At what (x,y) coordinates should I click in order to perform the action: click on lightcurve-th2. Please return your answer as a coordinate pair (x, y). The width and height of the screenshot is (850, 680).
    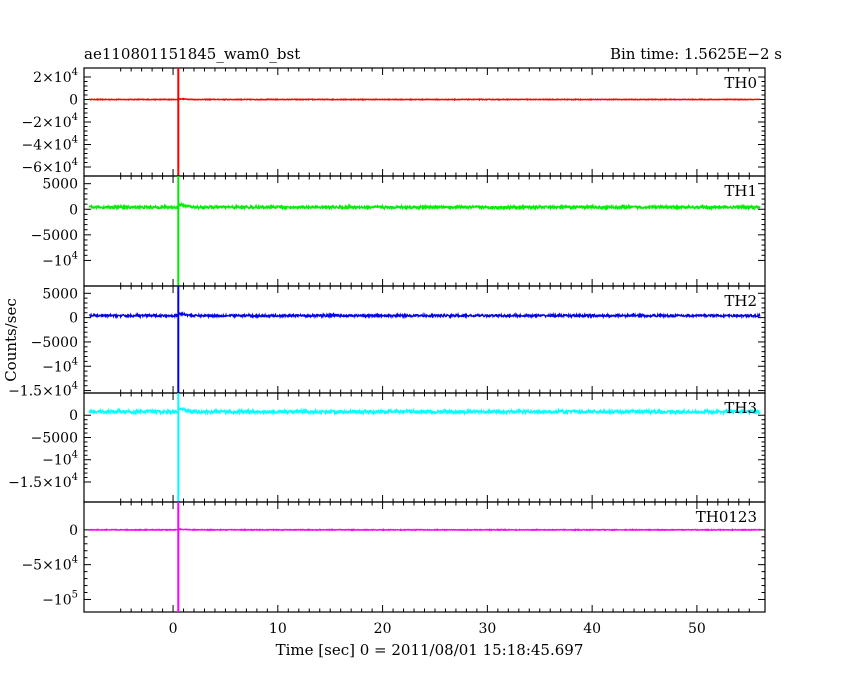
    Looking at the image, I should click on (425, 315).